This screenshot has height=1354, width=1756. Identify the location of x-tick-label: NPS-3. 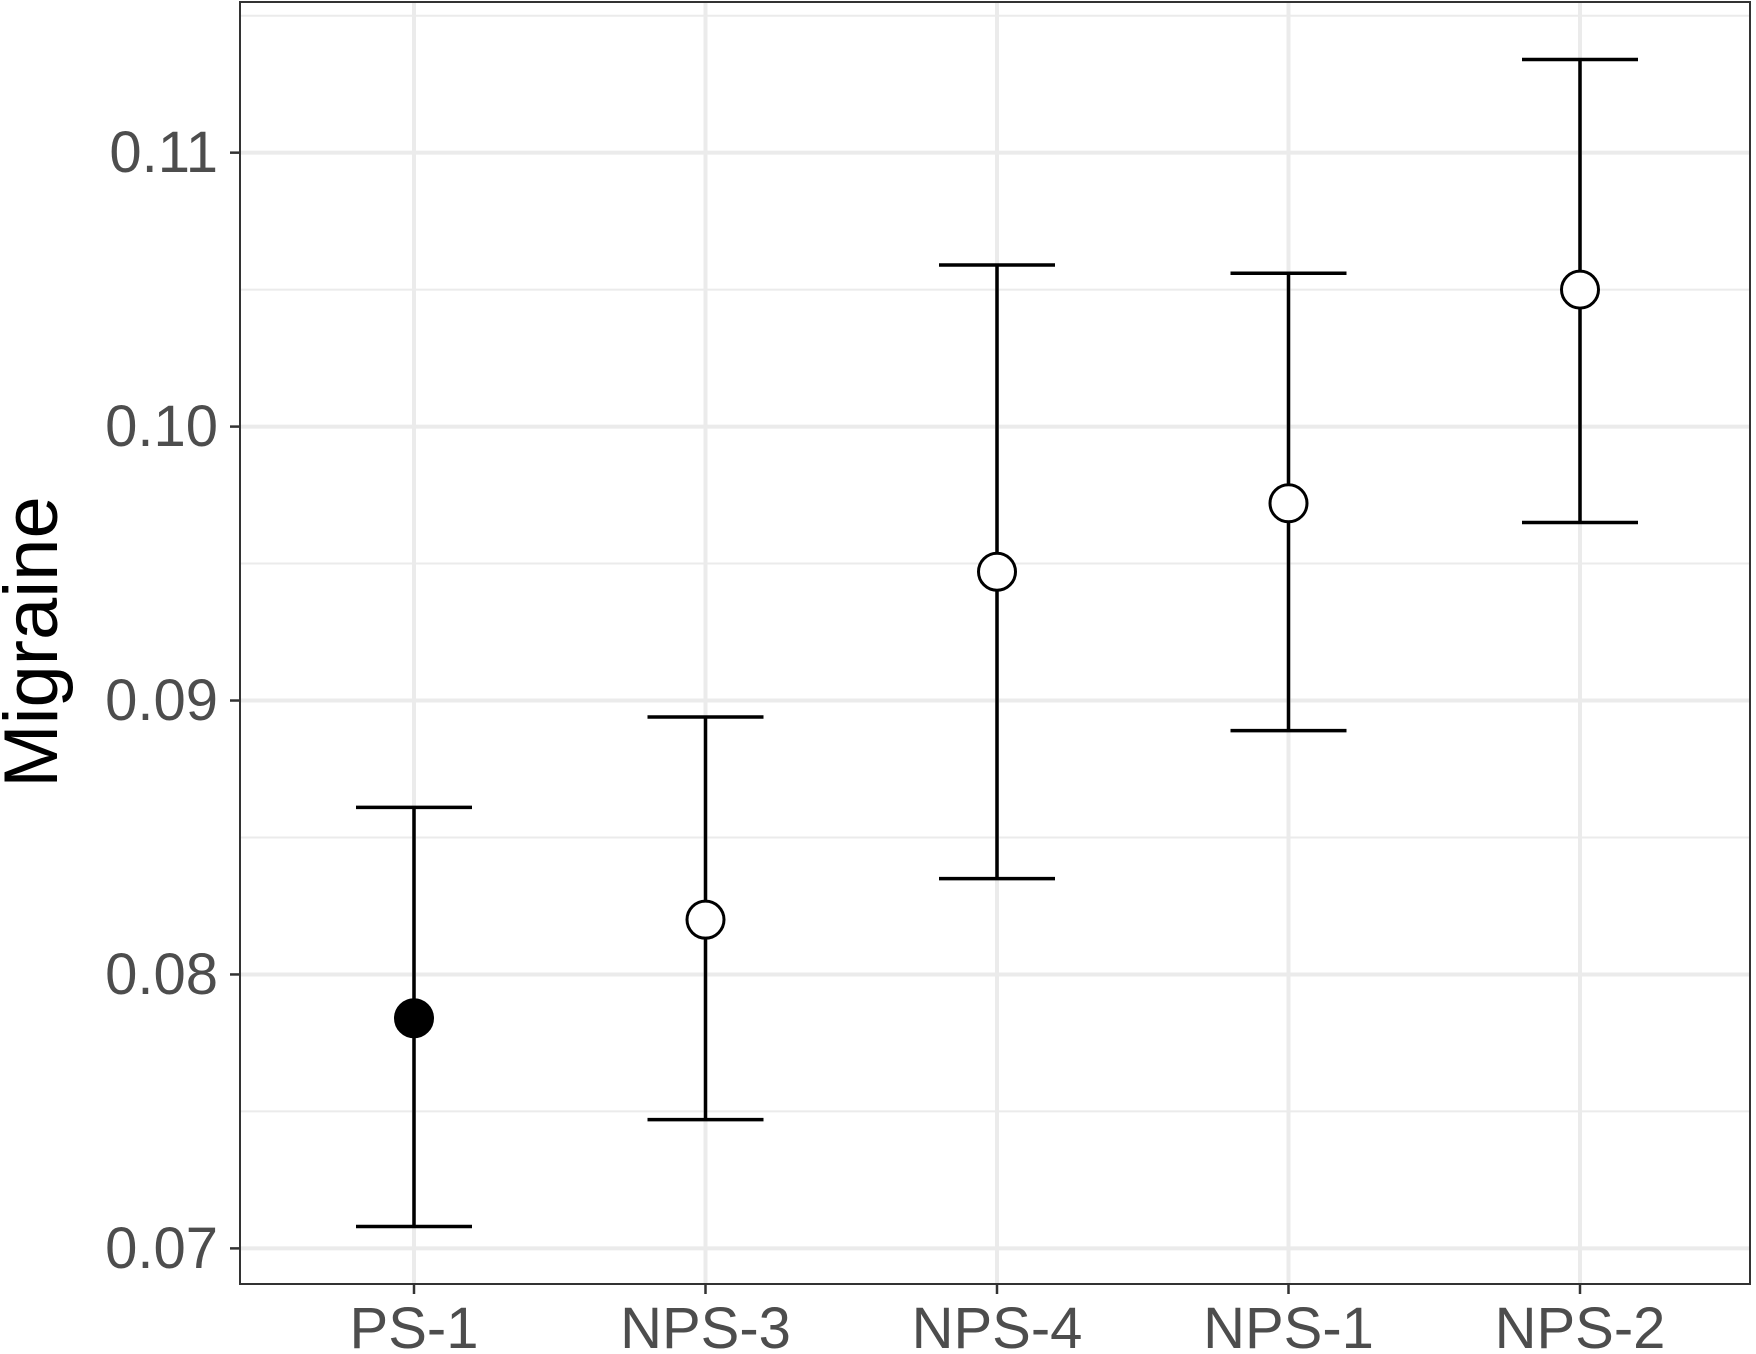
(705, 1325).